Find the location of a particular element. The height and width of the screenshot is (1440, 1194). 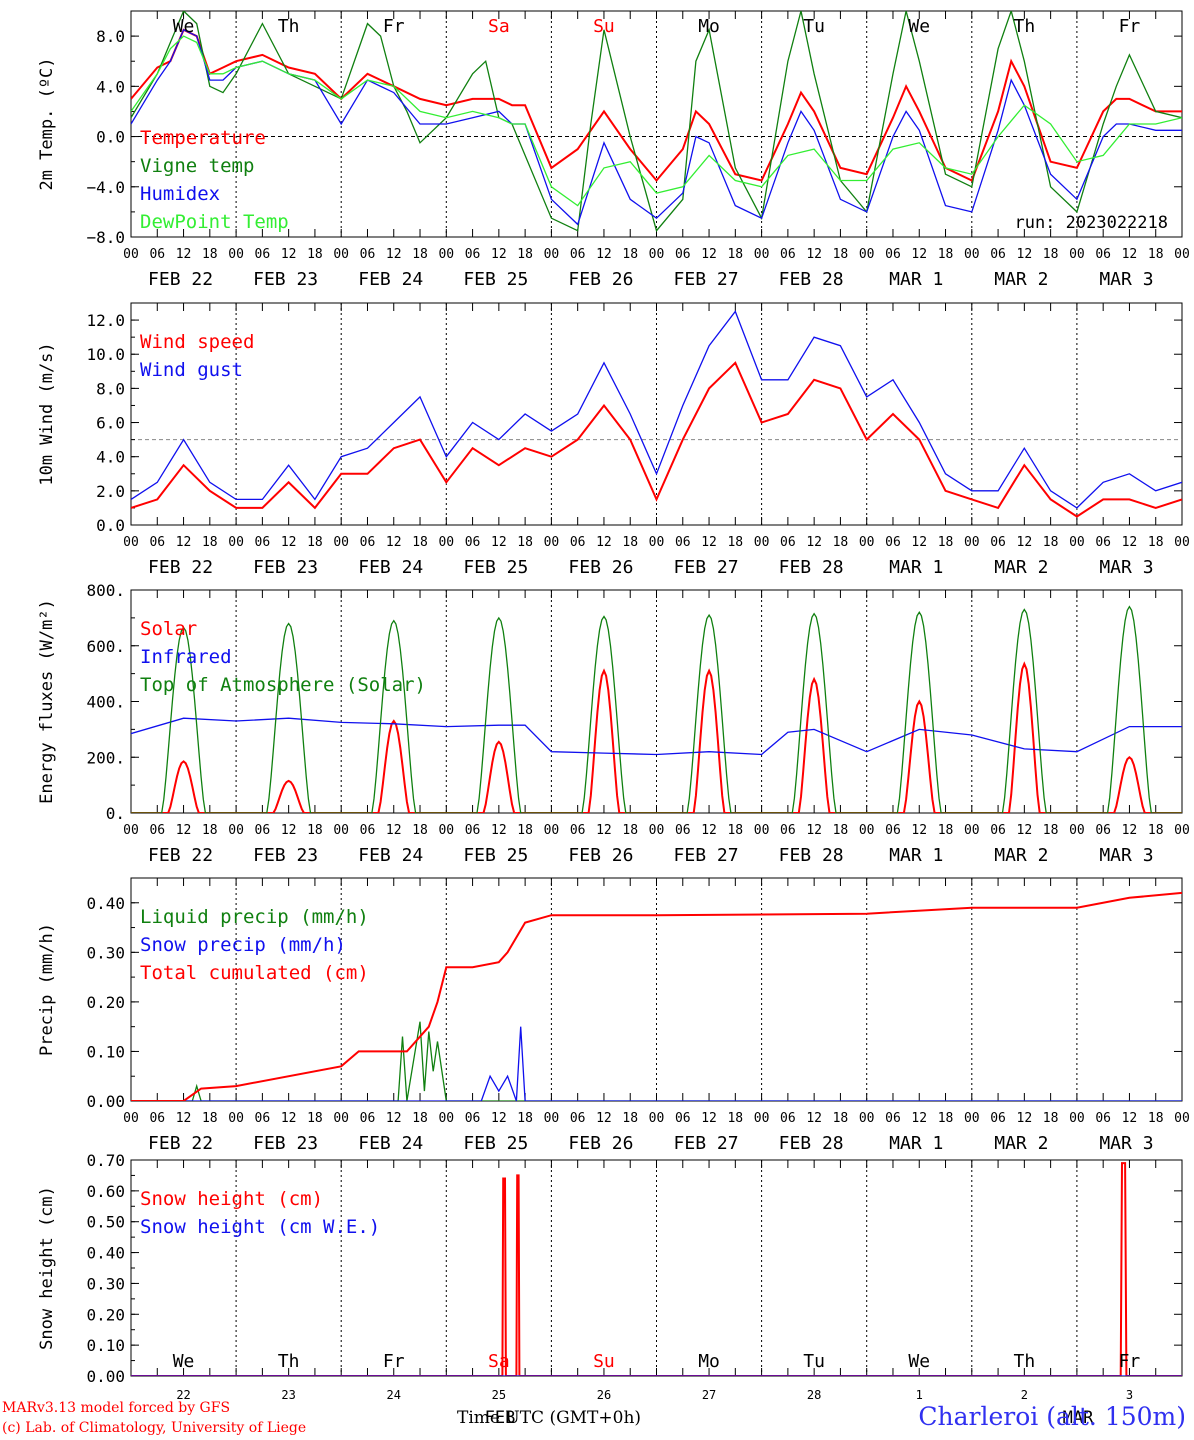

date-label: FEB 27 is located at coordinates (706, 855).